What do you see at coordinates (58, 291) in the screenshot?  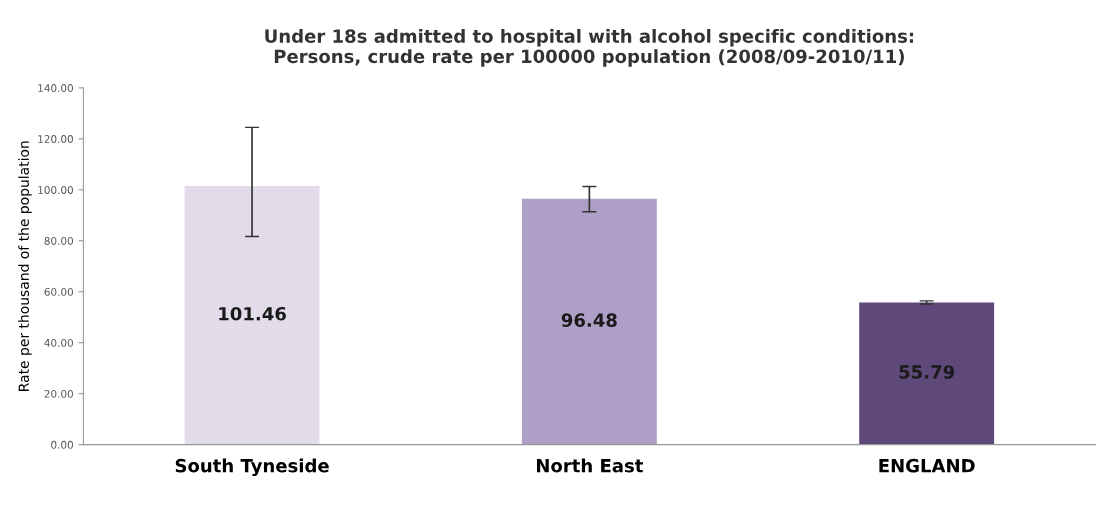 I see `y-tick-label: 60.00` at bounding box center [58, 291].